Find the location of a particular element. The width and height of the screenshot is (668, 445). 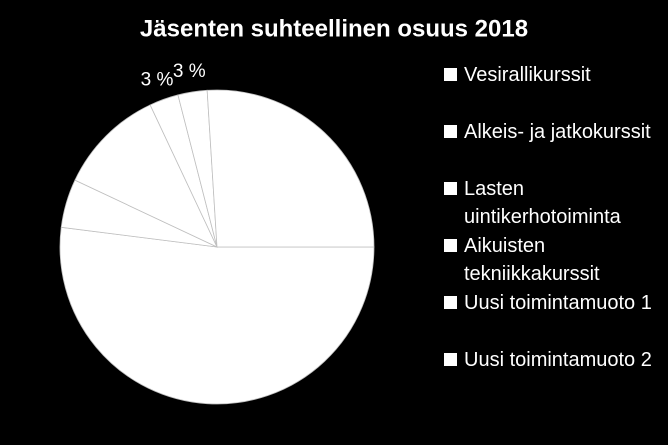

chart-title: Jäsenten suhteellinen osuus 2018 is located at coordinates (334, 28).